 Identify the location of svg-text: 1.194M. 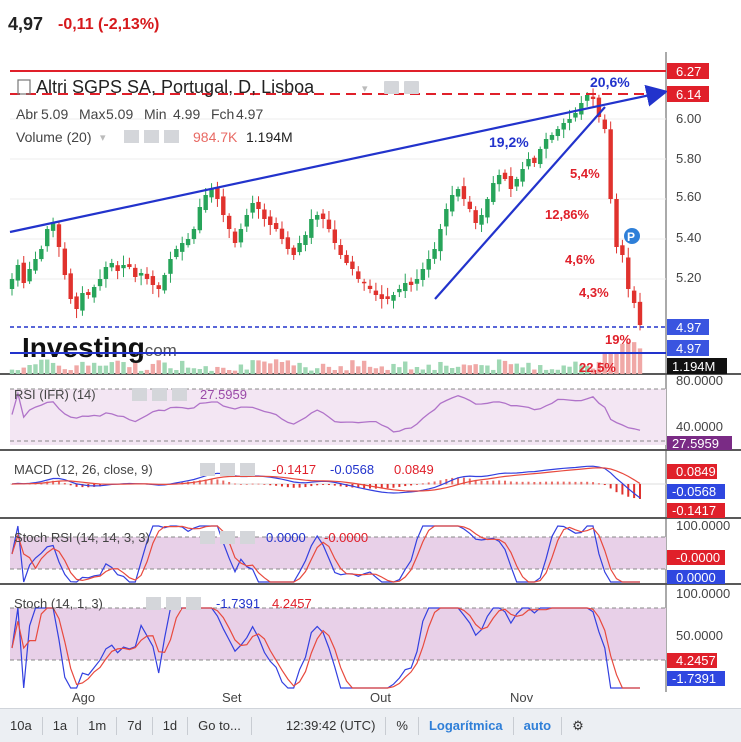
(693, 366).